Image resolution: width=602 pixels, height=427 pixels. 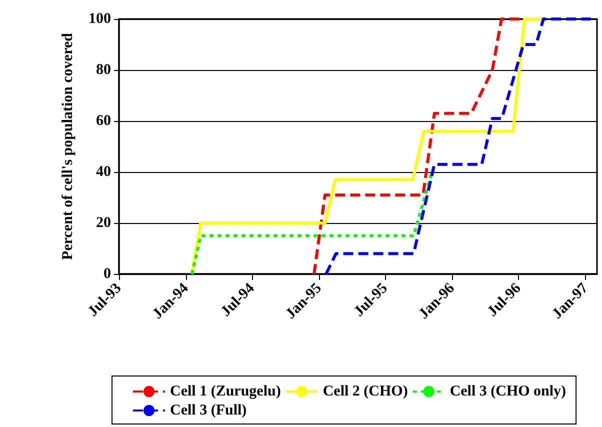 What do you see at coordinates (99, 19) in the screenshot?
I see `y-tick-label: 100` at bounding box center [99, 19].